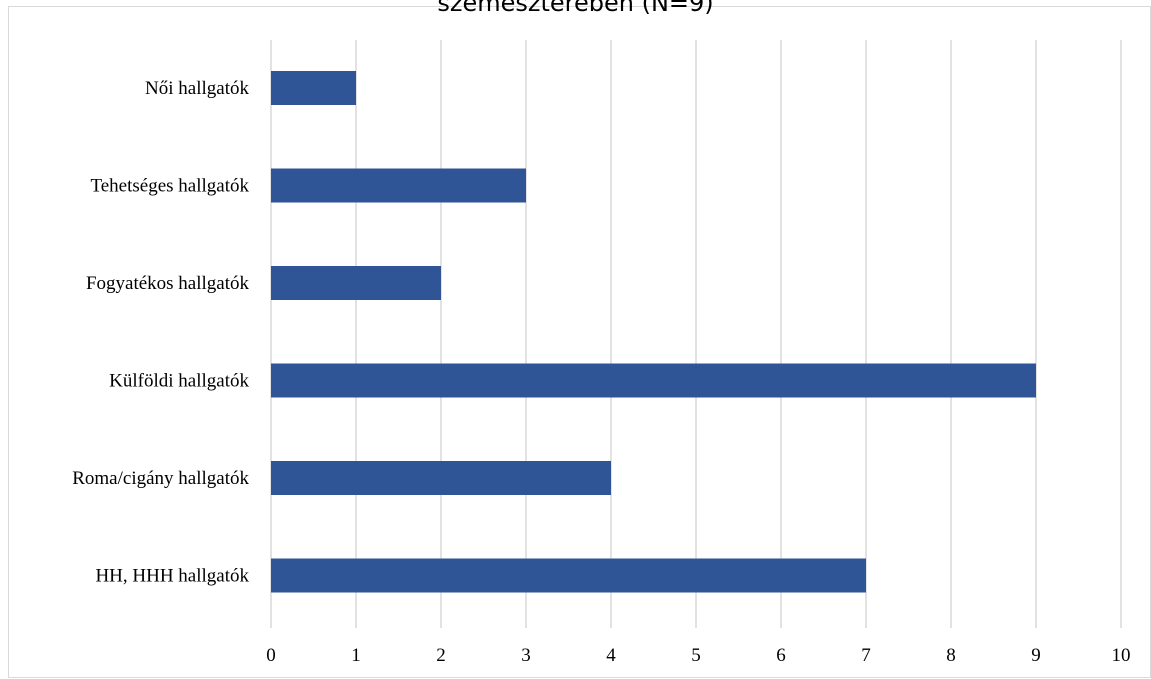 Image resolution: width=1151 pixels, height=679 pixels. I want to click on x-tick-label-4: 4, so click(611, 655).